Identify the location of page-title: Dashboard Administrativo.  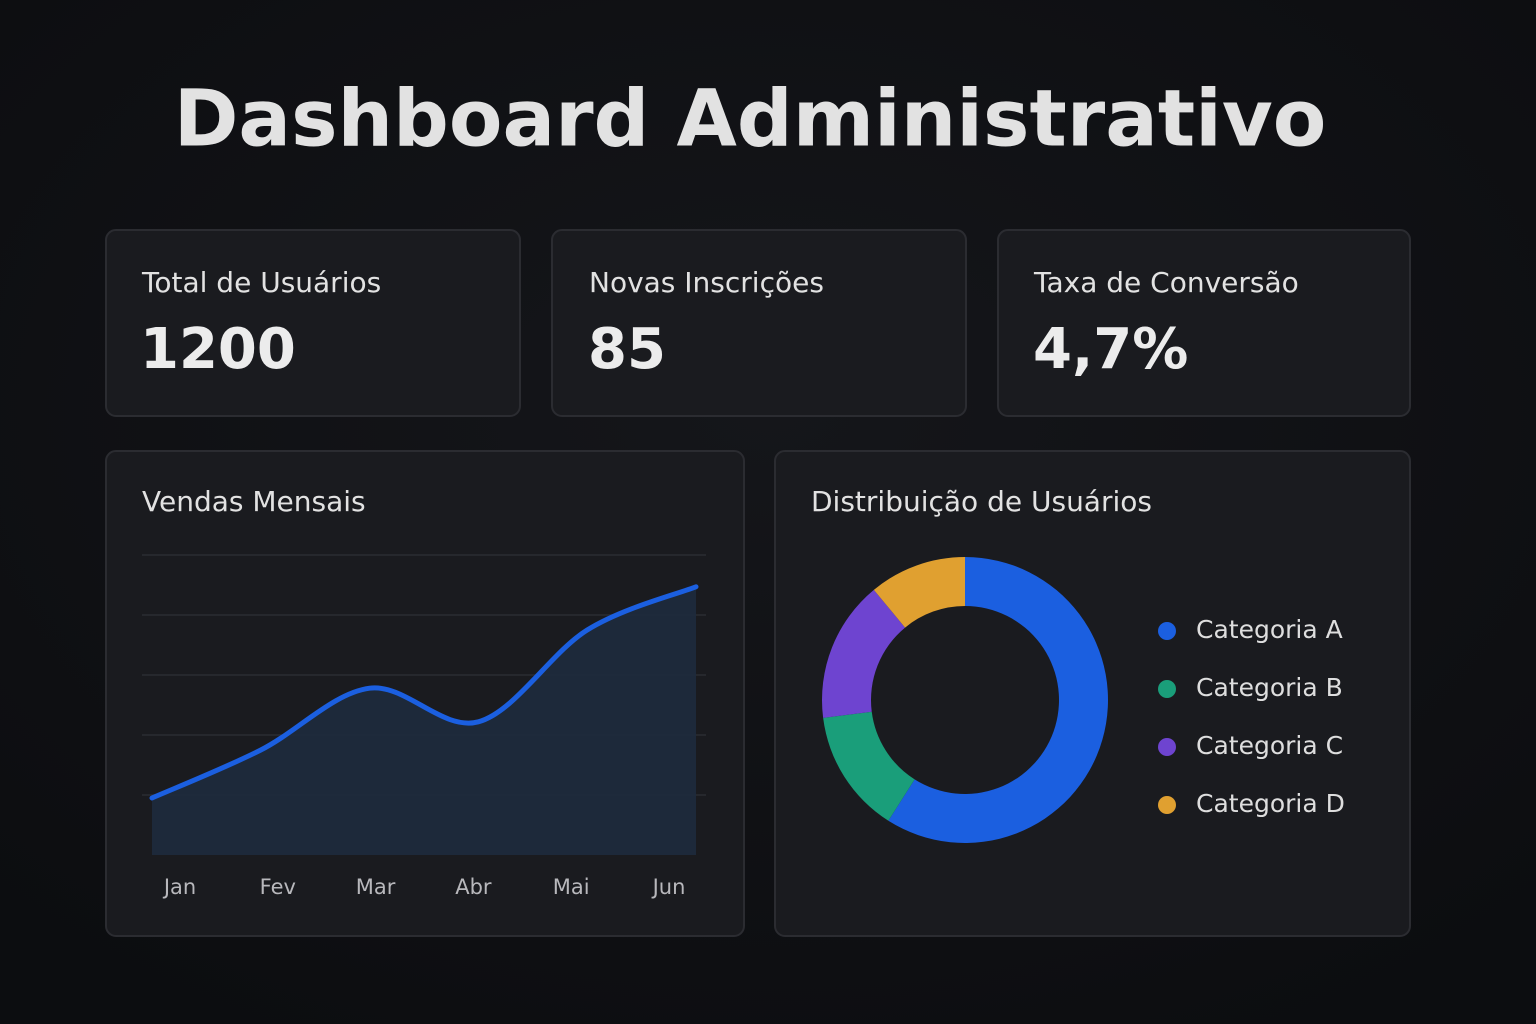
(750, 119).